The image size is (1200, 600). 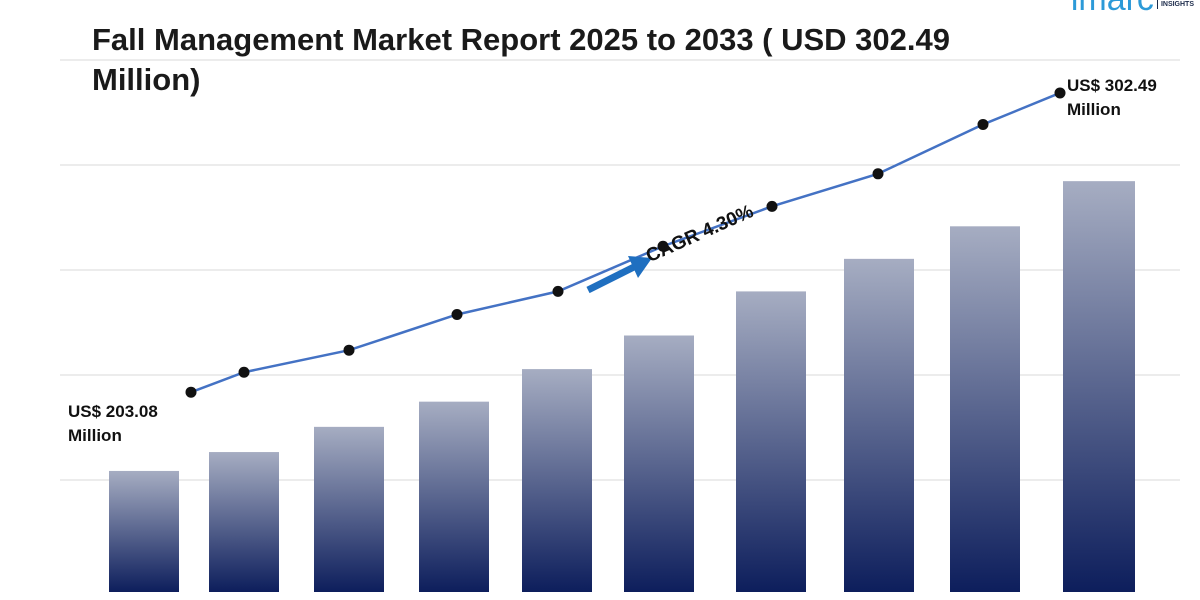 I want to click on end-value-annotation: US$ 302.49 Million, so click(x=1112, y=98).